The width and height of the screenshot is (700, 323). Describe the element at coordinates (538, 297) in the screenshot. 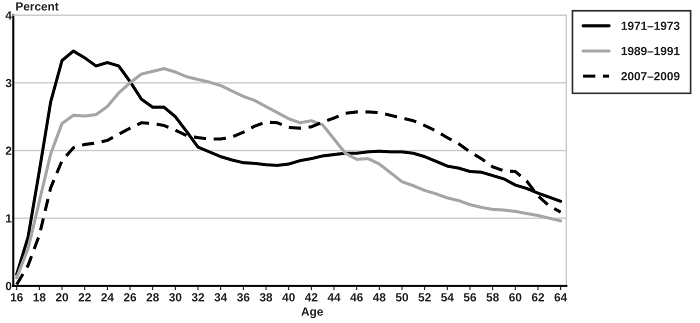

I see `x-tick-label: 62` at that location.